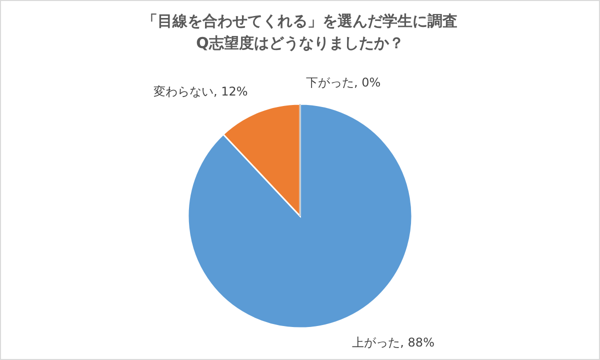 Image resolution: width=600 pixels, height=360 pixels. I want to click on slice-label: 変わらない, 12%, so click(201, 91).